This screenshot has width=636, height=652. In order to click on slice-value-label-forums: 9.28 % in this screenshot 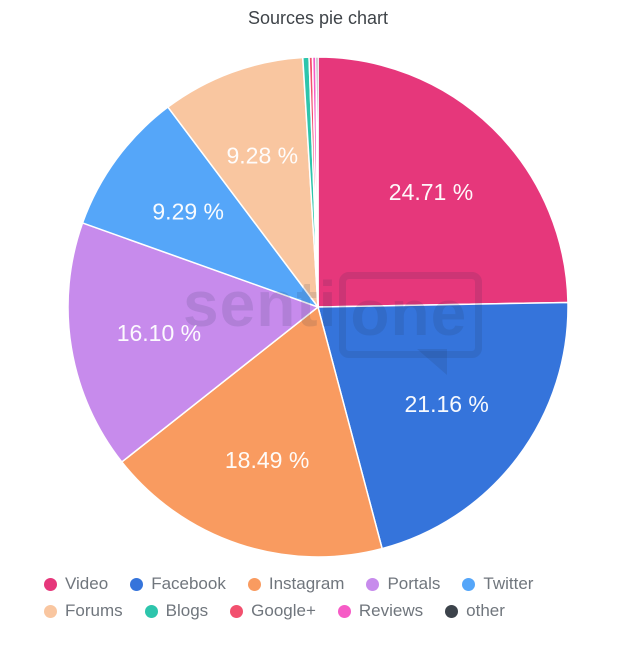, I will do `click(262, 156)`.